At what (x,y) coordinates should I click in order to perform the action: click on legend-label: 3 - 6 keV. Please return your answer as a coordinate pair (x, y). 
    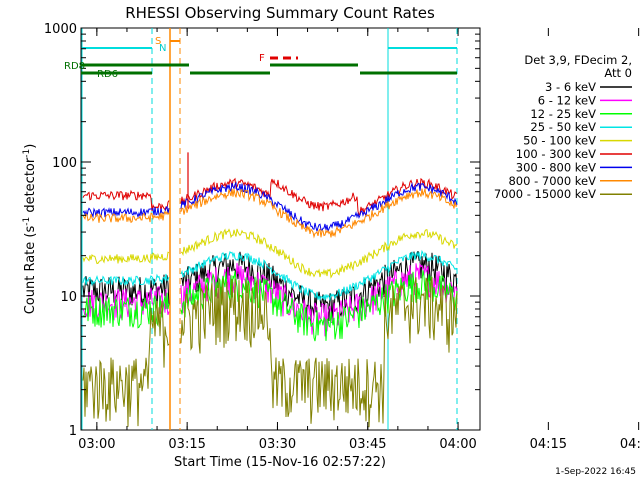
    Looking at the image, I should click on (570, 87).